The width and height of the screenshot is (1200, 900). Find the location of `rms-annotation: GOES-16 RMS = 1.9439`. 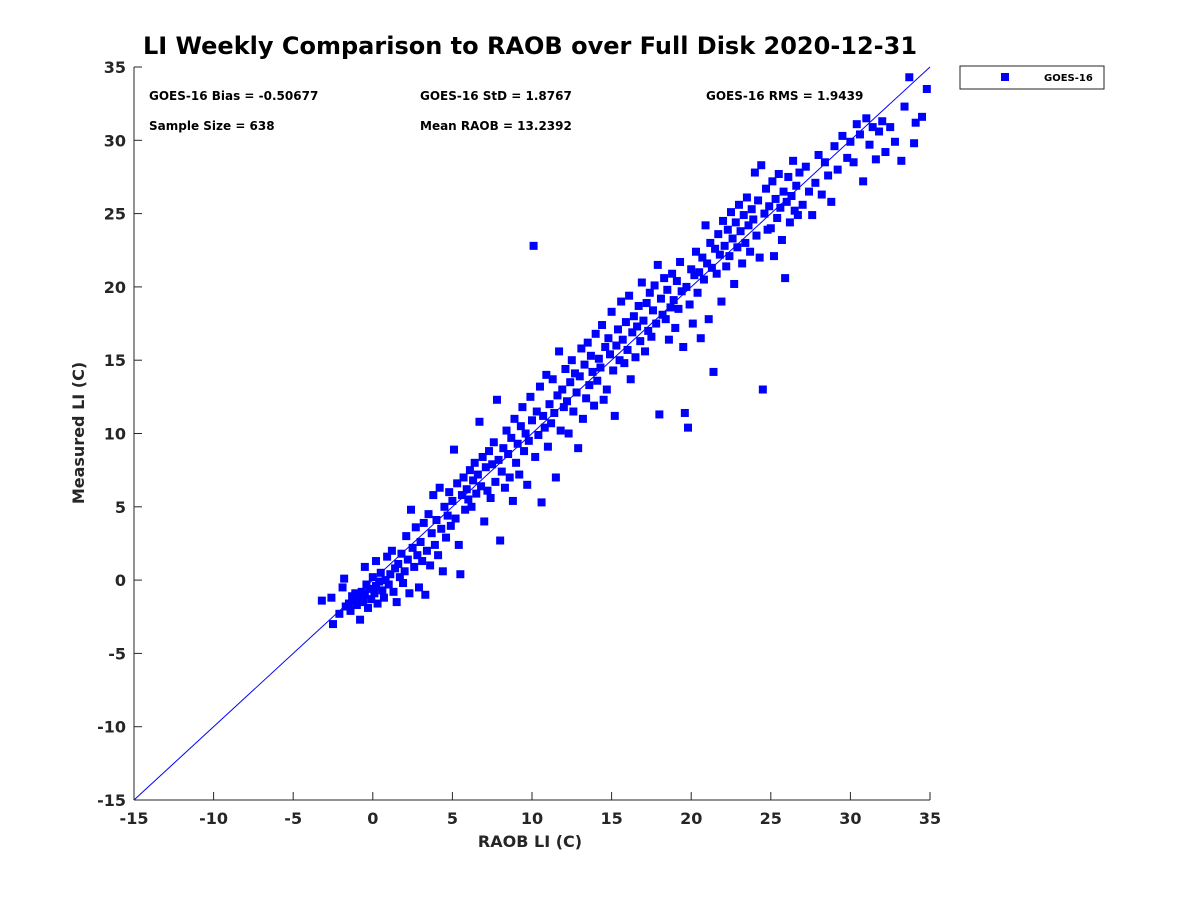

rms-annotation: GOES-16 RMS = 1.9439 is located at coordinates (784, 96).